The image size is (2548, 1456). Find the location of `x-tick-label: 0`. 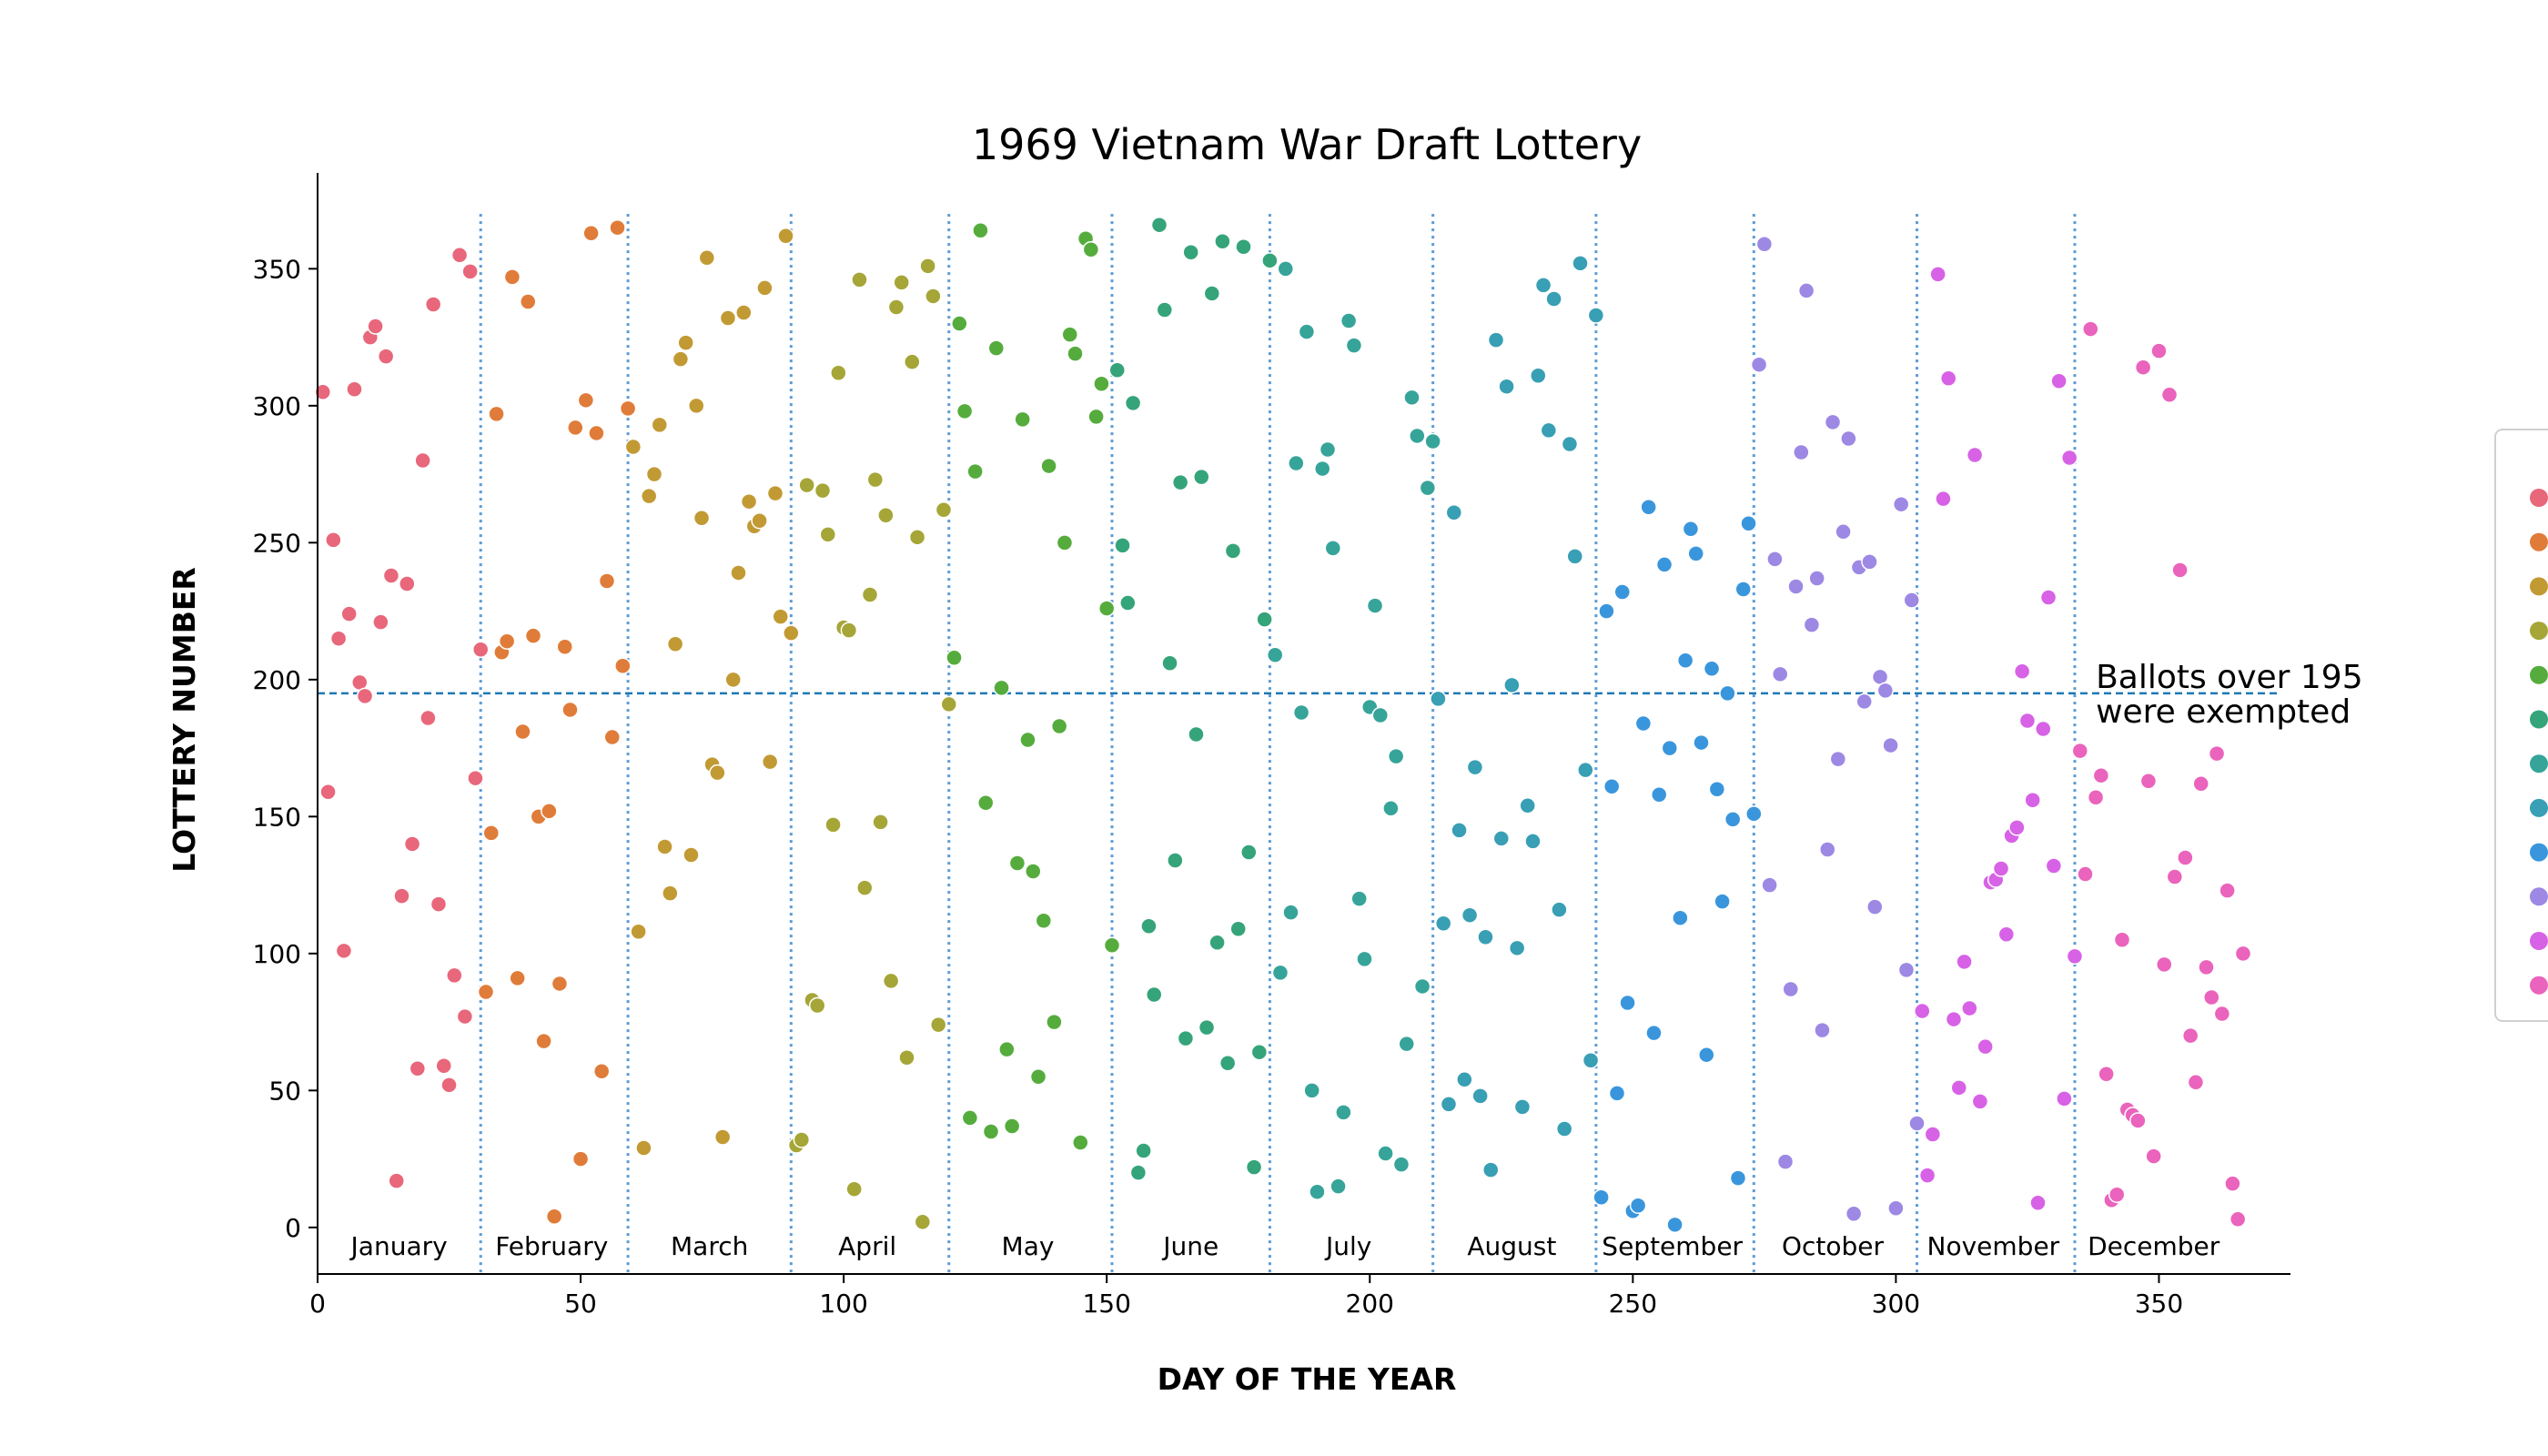

x-tick-label: 0 is located at coordinates (317, 1304).